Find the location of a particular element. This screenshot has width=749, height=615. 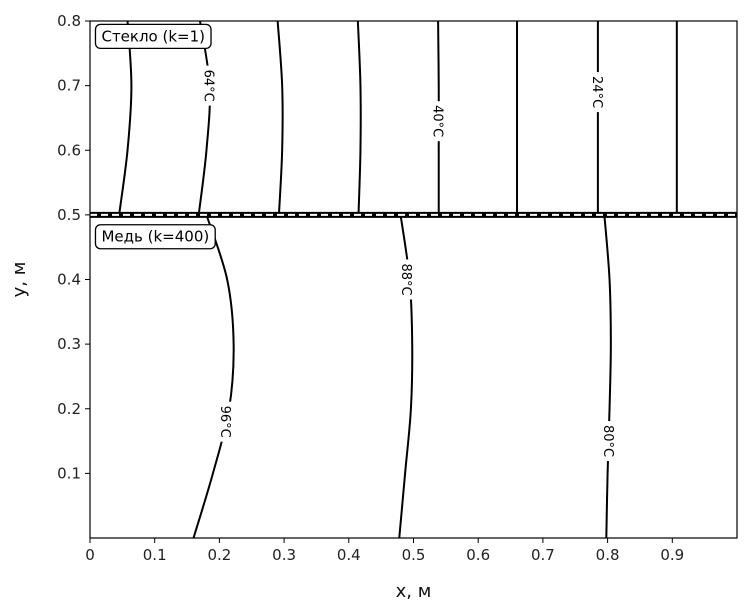

y-tick-label: 0.3 is located at coordinates (69, 344).